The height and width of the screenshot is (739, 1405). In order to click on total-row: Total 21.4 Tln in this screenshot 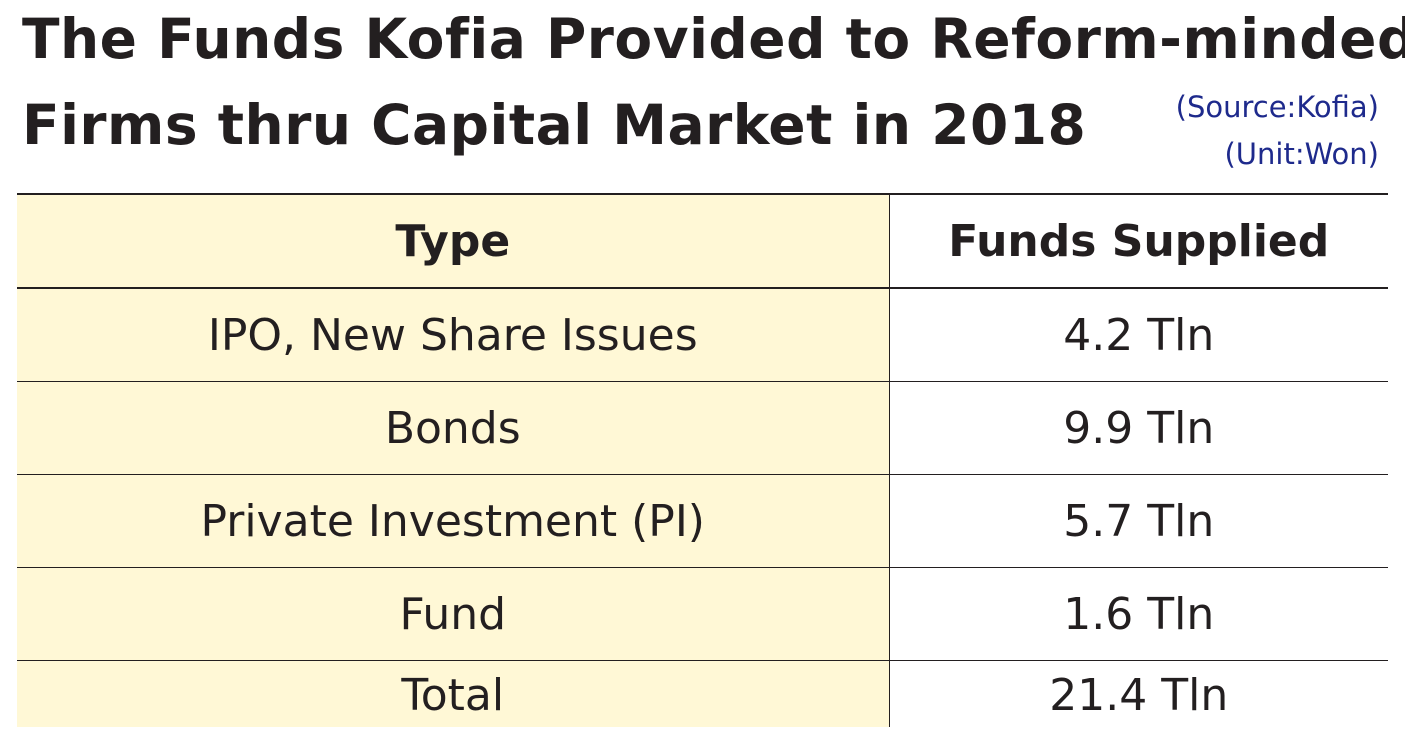, I will do `click(702, 693)`.